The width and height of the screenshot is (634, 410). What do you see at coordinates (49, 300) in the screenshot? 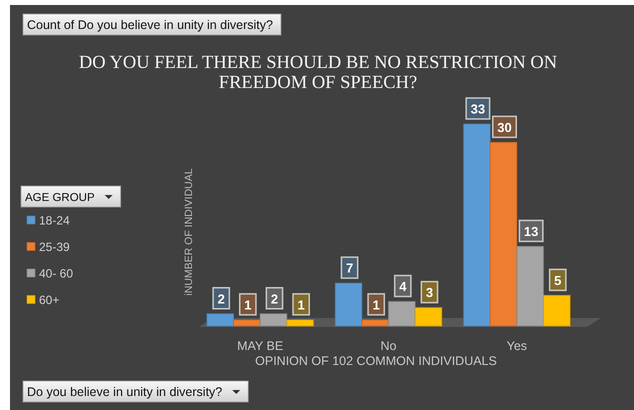
I see `legend-label: 60+` at bounding box center [49, 300].